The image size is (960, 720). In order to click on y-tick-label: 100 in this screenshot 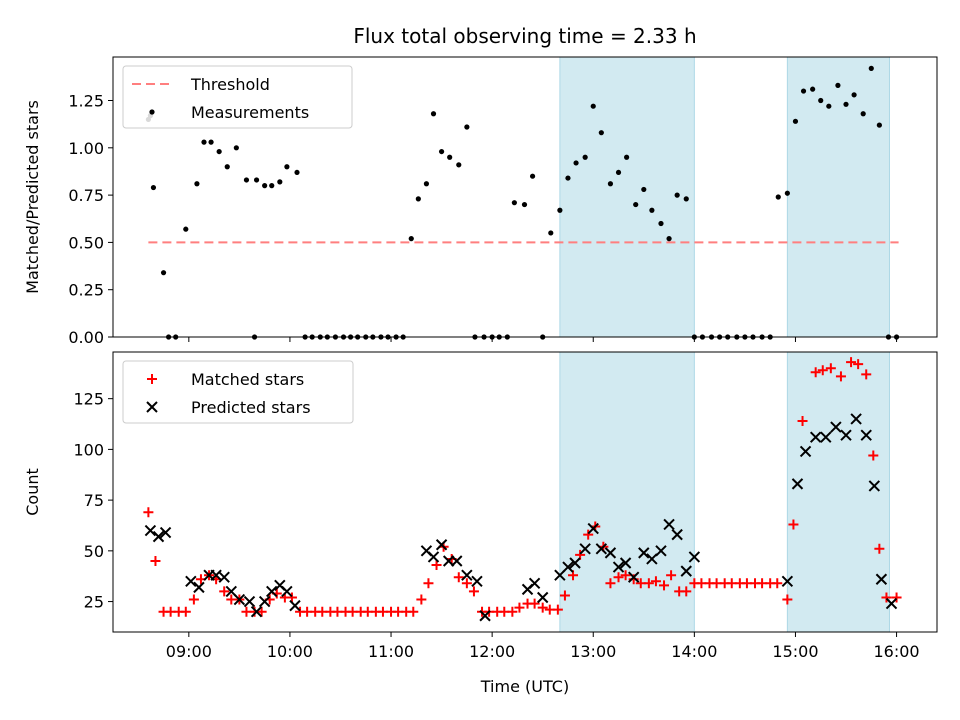, I will do `click(88, 449)`.